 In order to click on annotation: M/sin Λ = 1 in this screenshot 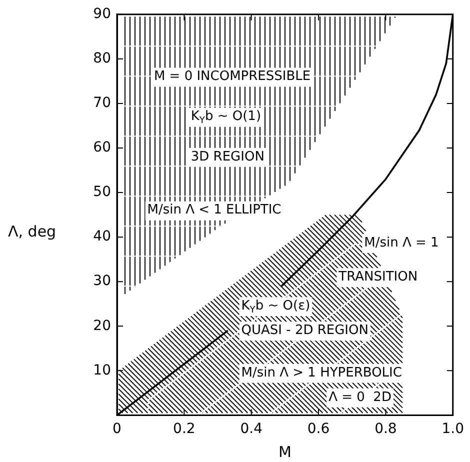, I will do `click(401, 242)`.